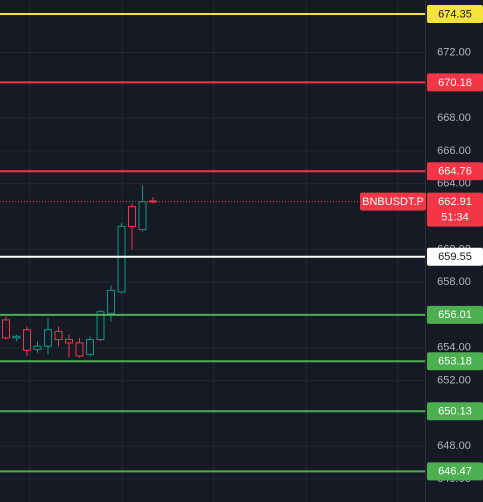 The height and width of the screenshot is (502, 483). Describe the element at coordinates (455, 218) in the screenshot. I see `countdown-label: 51:34` at that location.